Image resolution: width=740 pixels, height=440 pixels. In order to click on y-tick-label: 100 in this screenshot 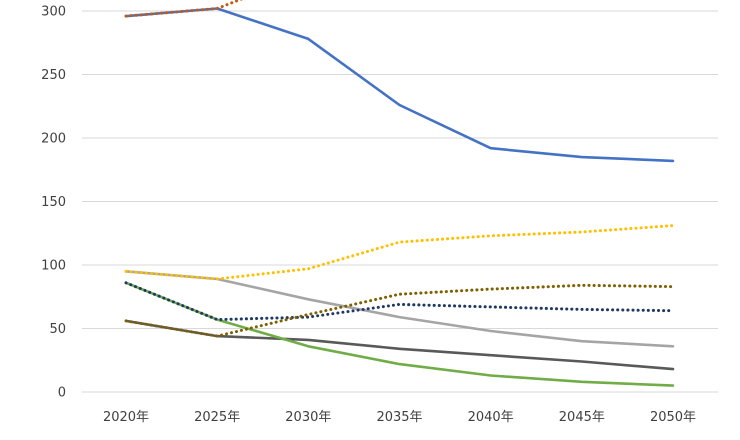, I will do `click(53, 266)`.